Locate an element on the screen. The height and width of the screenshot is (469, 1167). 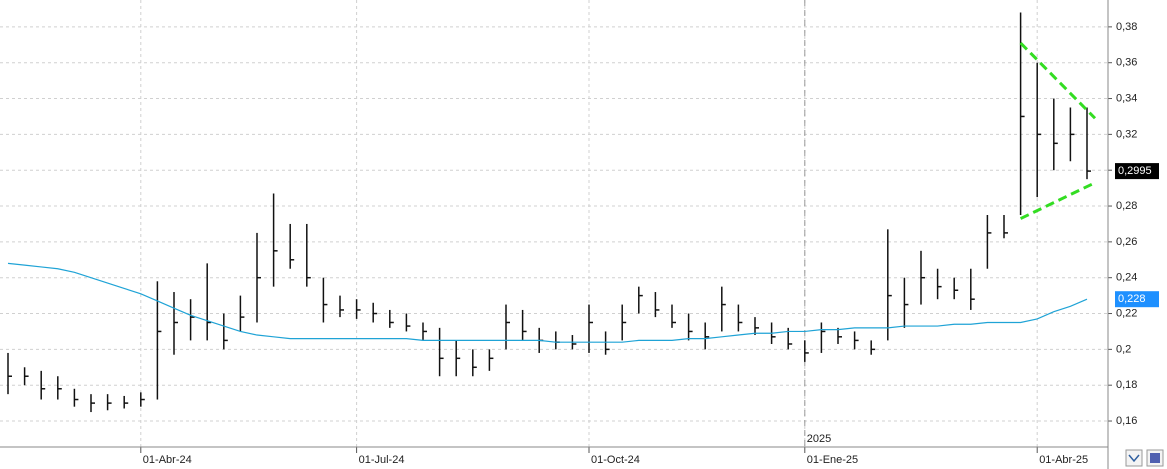
zoom-button is located at coordinates (1134, 458).